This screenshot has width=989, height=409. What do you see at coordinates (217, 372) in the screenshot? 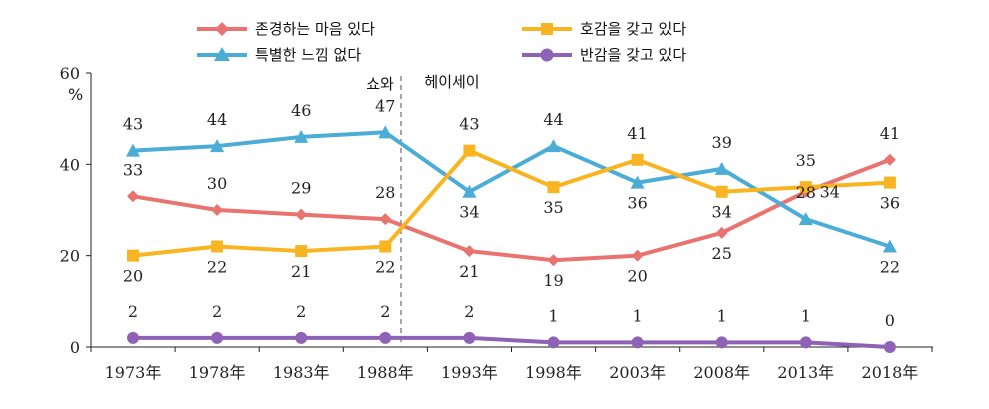
I see `x-tick-label: 1978年` at bounding box center [217, 372].